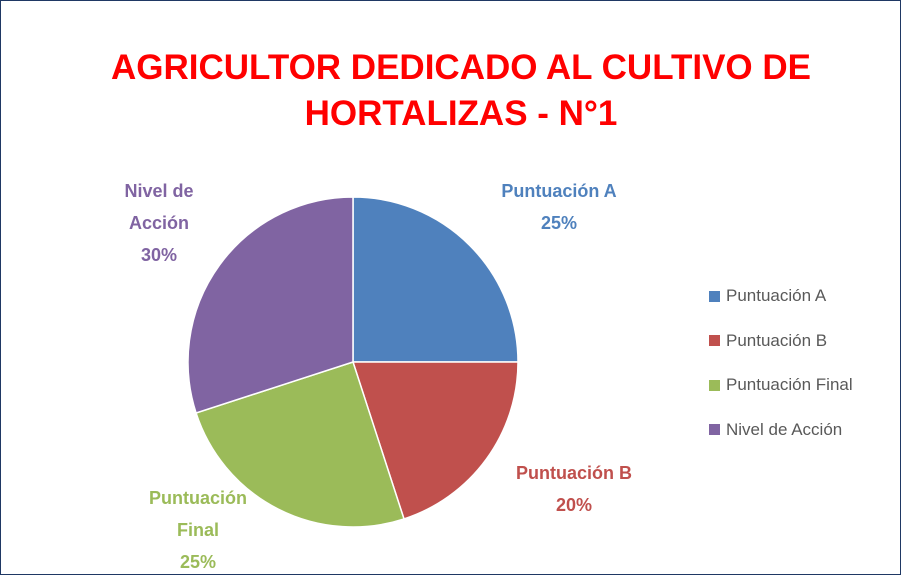 This screenshot has width=901, height=575. I want to click on data-label: Nivel de Acción 30%, so click(159, 223).